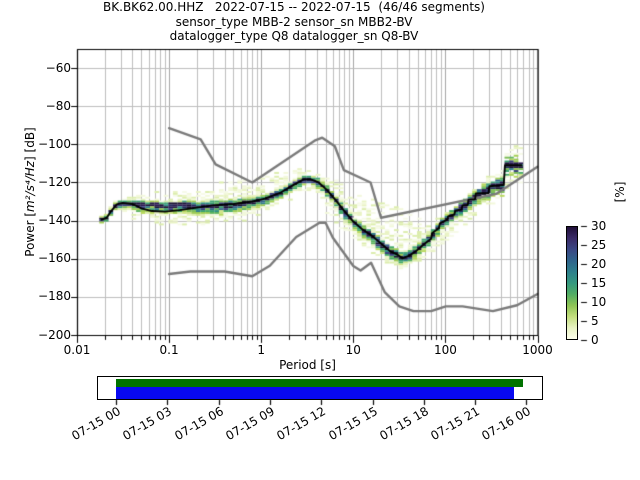  Describe the element at coordinates (445, 350) in the screenshot. I see `x-tick-label: 100` at that location.